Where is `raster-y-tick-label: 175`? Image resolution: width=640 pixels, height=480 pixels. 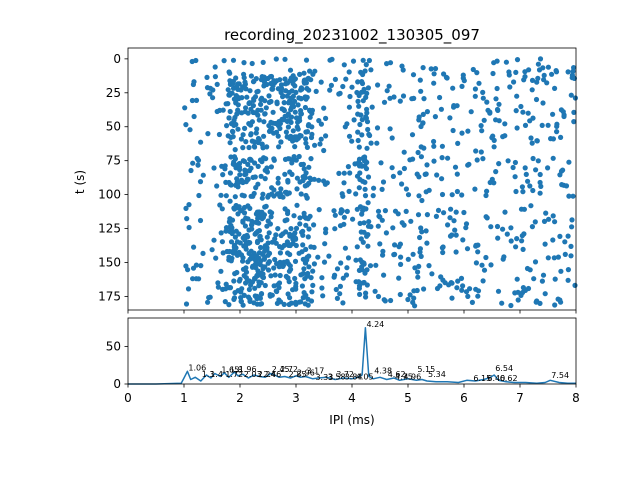
raster-y-tick-label: 175 is located at coordinates (109, 296).